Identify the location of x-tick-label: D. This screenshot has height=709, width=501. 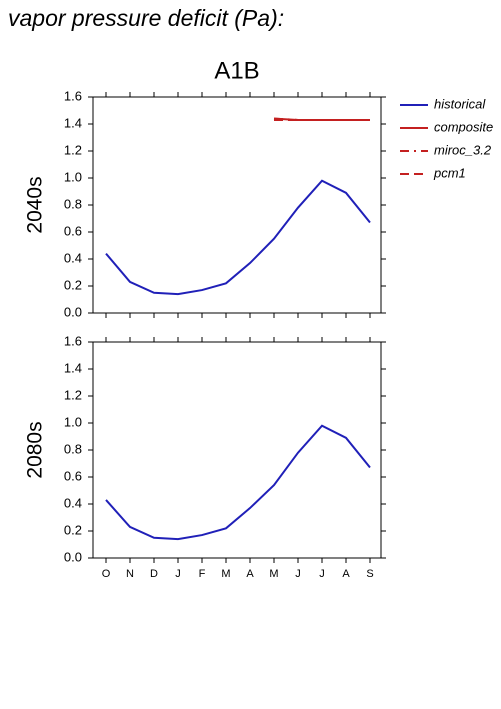
(154, 574).